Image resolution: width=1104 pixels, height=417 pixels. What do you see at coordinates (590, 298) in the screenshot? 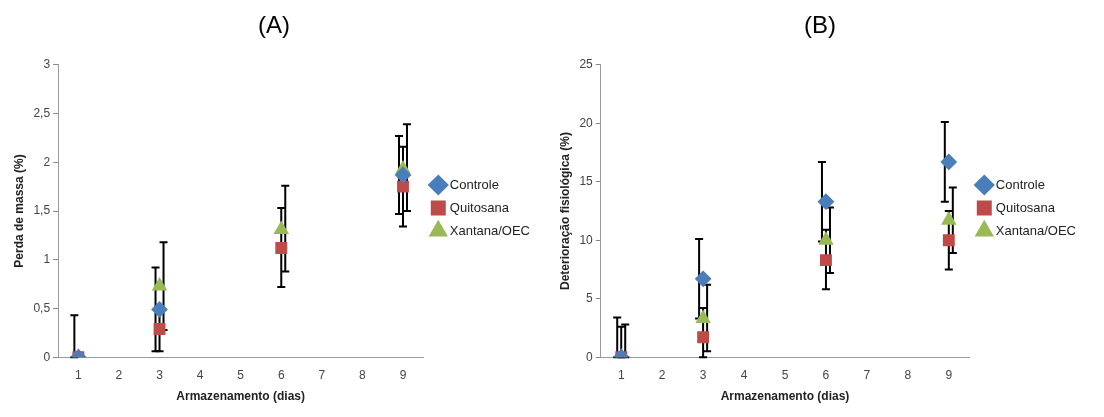
I see `y-tick-label: 5` at bounding box center [590, 298].